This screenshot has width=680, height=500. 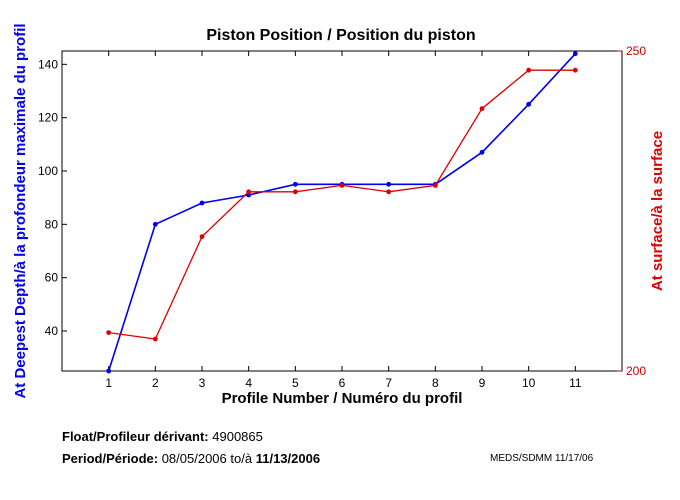 What do you see at coordinates (248, 383) in the screenshot?
I see `x-tick-label: 4` at bounding box center [248, 383].